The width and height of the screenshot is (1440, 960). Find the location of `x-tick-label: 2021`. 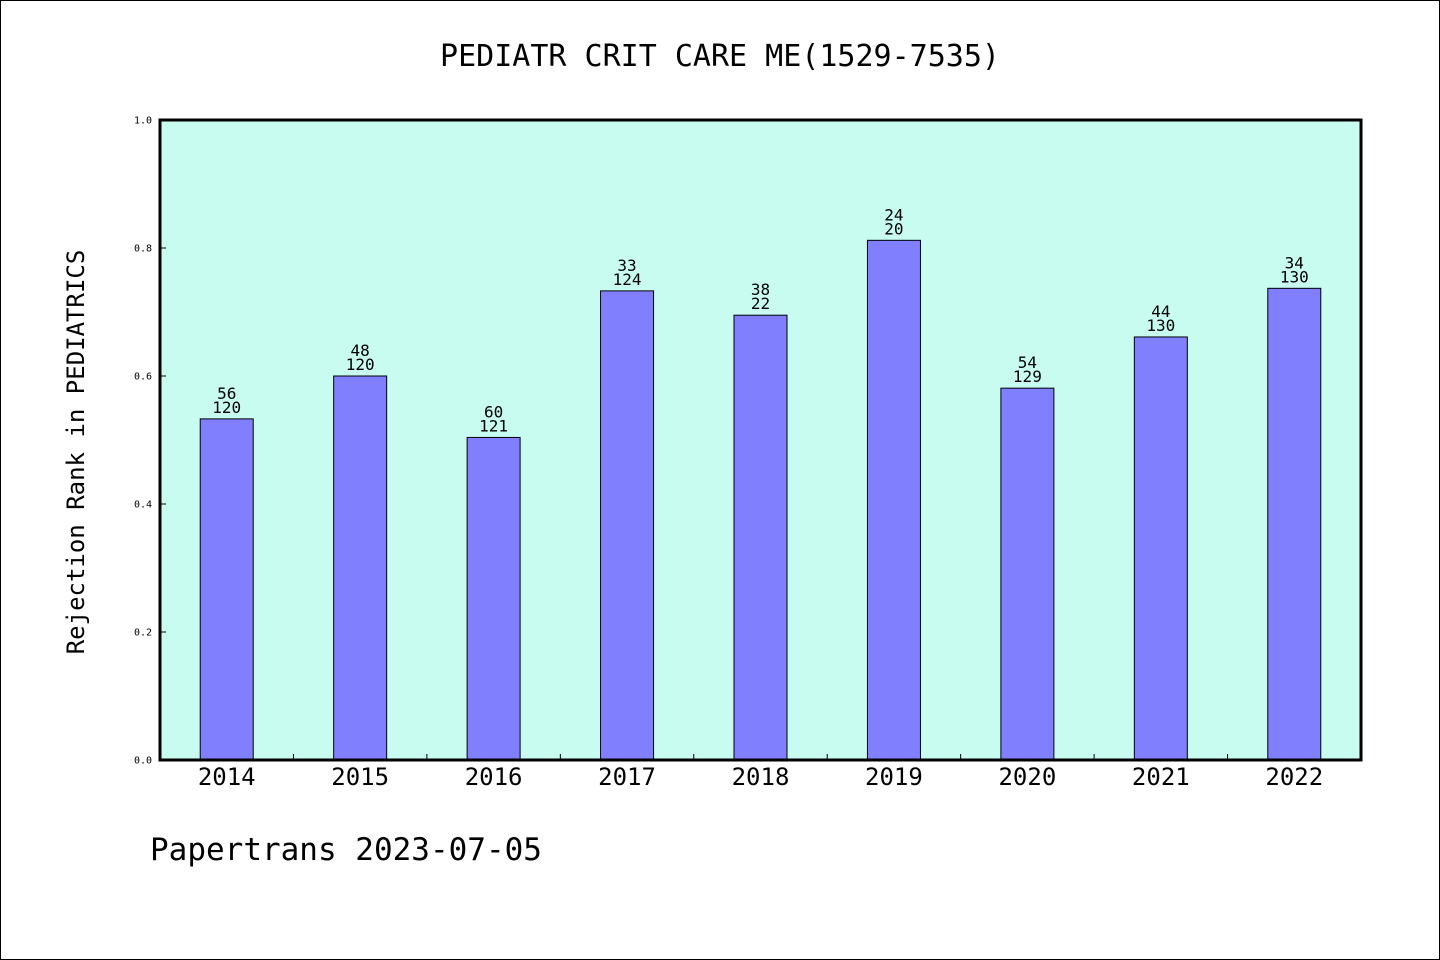

x-tick-label: 2021 is located at coordinates (1161, 777).